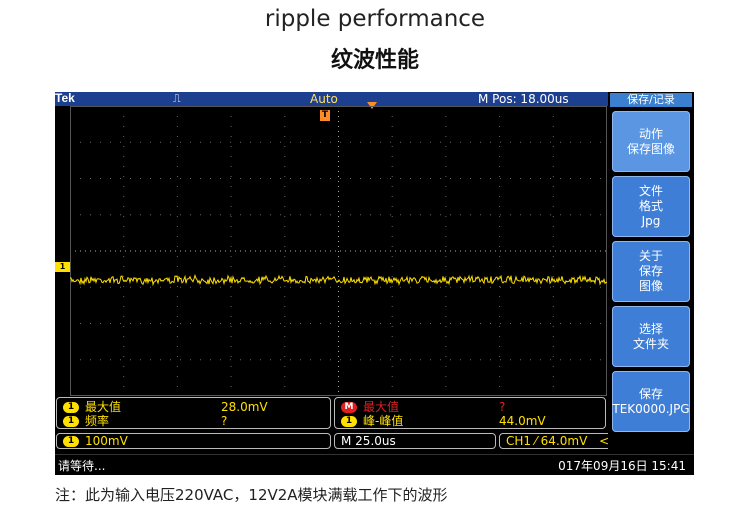 The height and width of the screenshot is (517, 750). I want to click on menu-button-action-save-image: 动作 保存图像, so click(651, 141).